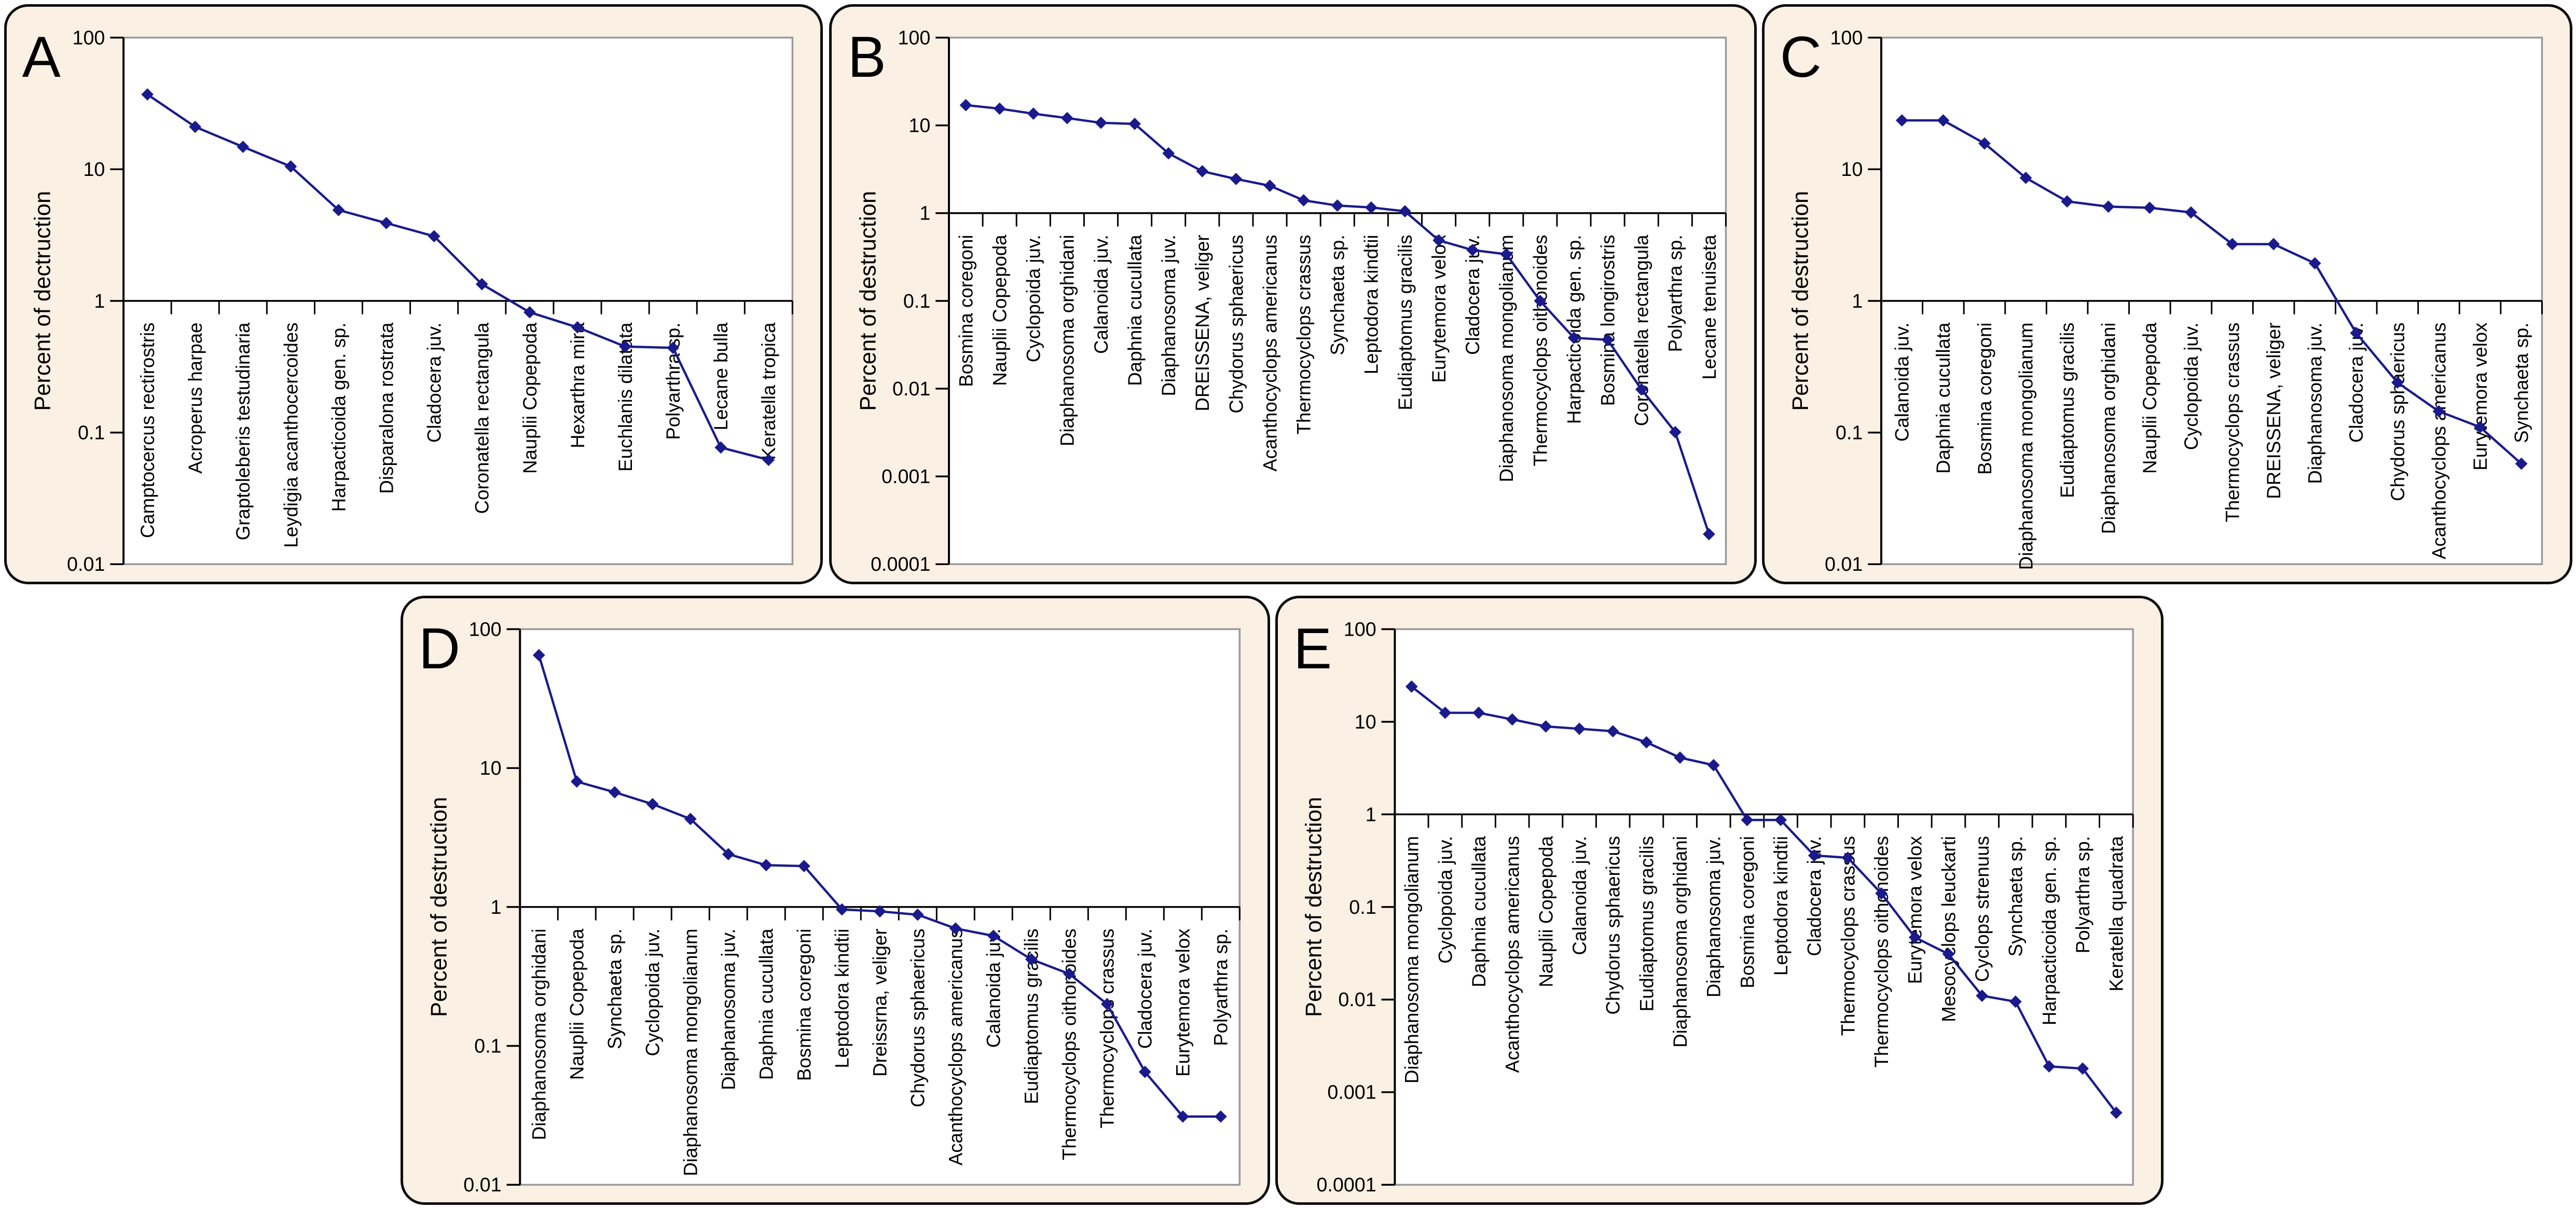 The width and height of the screenshot is (2576, 1208). I want to click on category-label: Acroperus harpae, so click(195, 399).